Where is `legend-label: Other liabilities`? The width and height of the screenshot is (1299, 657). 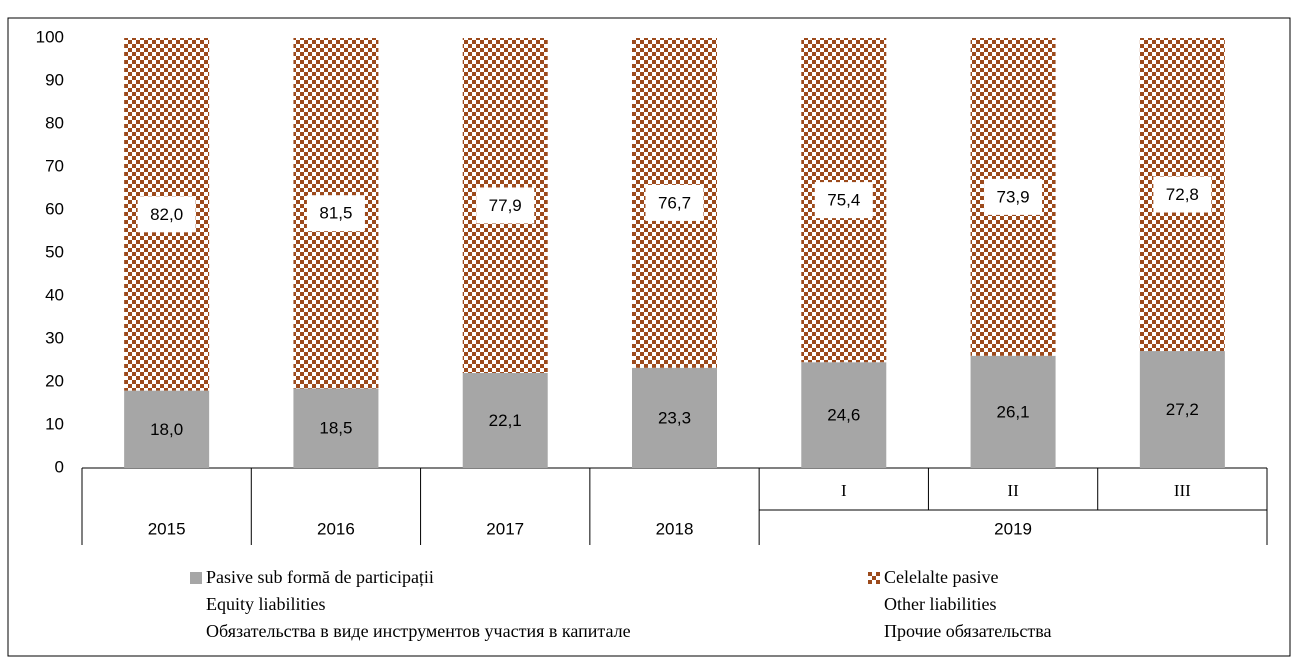
legend-label: Other liabilities is located at coordinates (940, 604).